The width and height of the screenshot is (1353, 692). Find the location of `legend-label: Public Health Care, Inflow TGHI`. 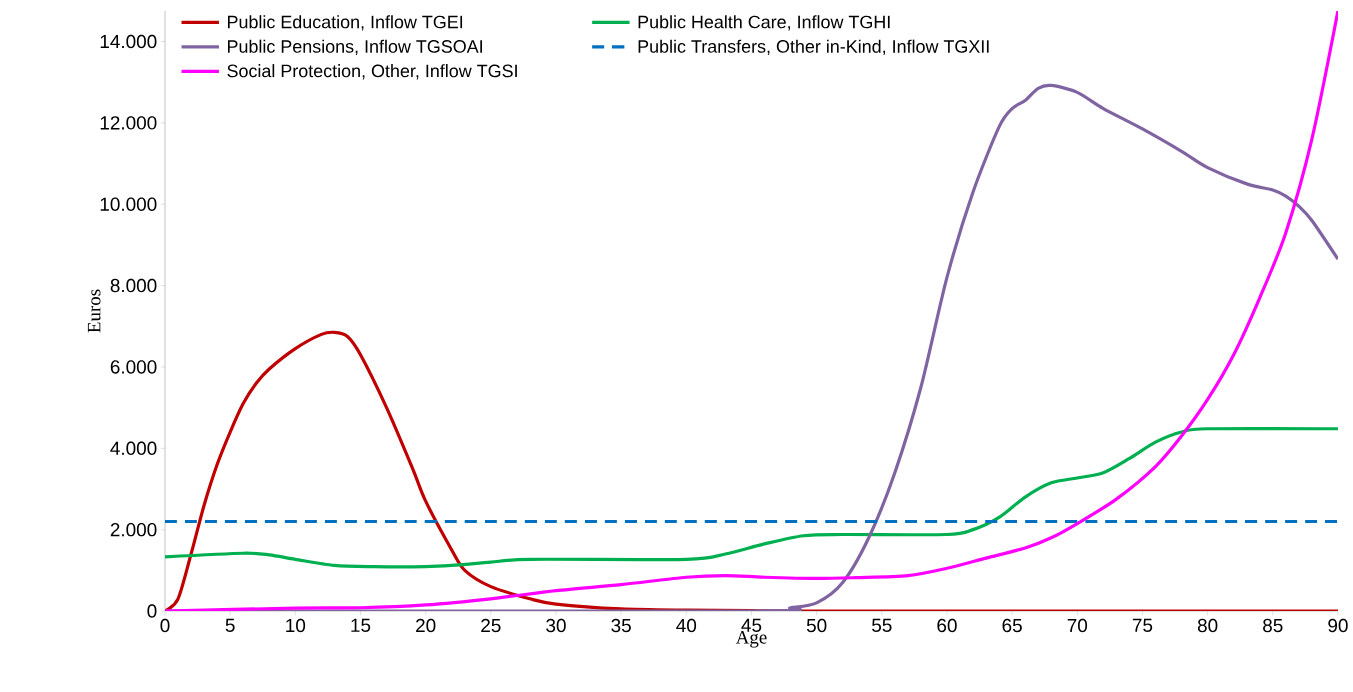

legend-label: Public Health Care, Inflow TGHI is located at coordinates (764, 23).